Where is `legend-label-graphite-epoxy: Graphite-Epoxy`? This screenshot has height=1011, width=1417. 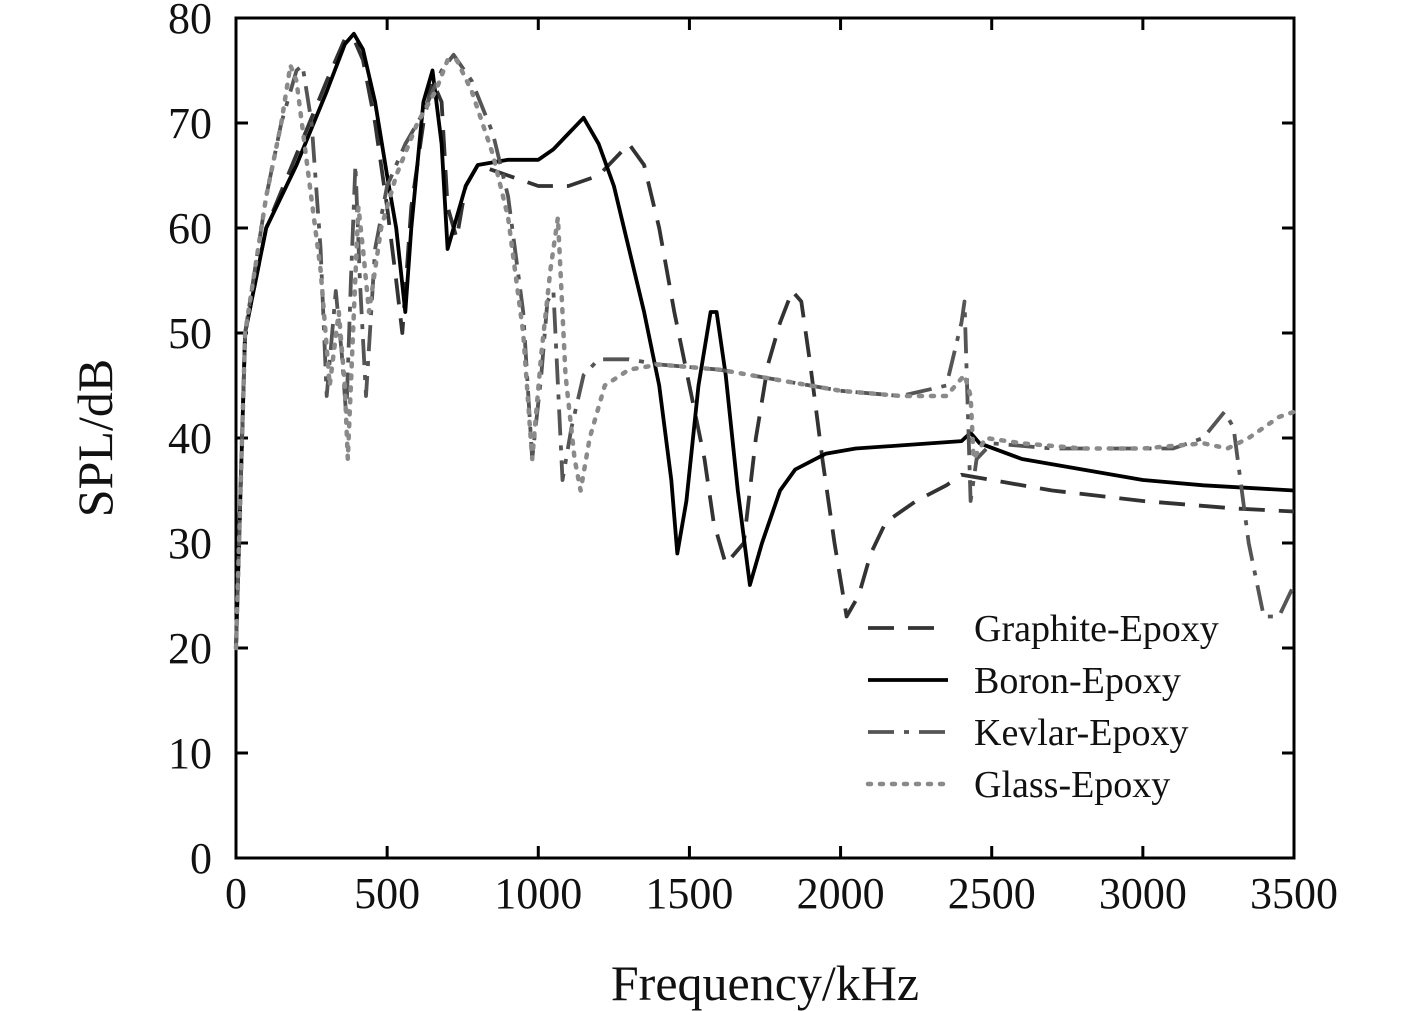 legend-label-graphite-epoxy: Graphite-Epoxy is located at coordinates (1096, 629).